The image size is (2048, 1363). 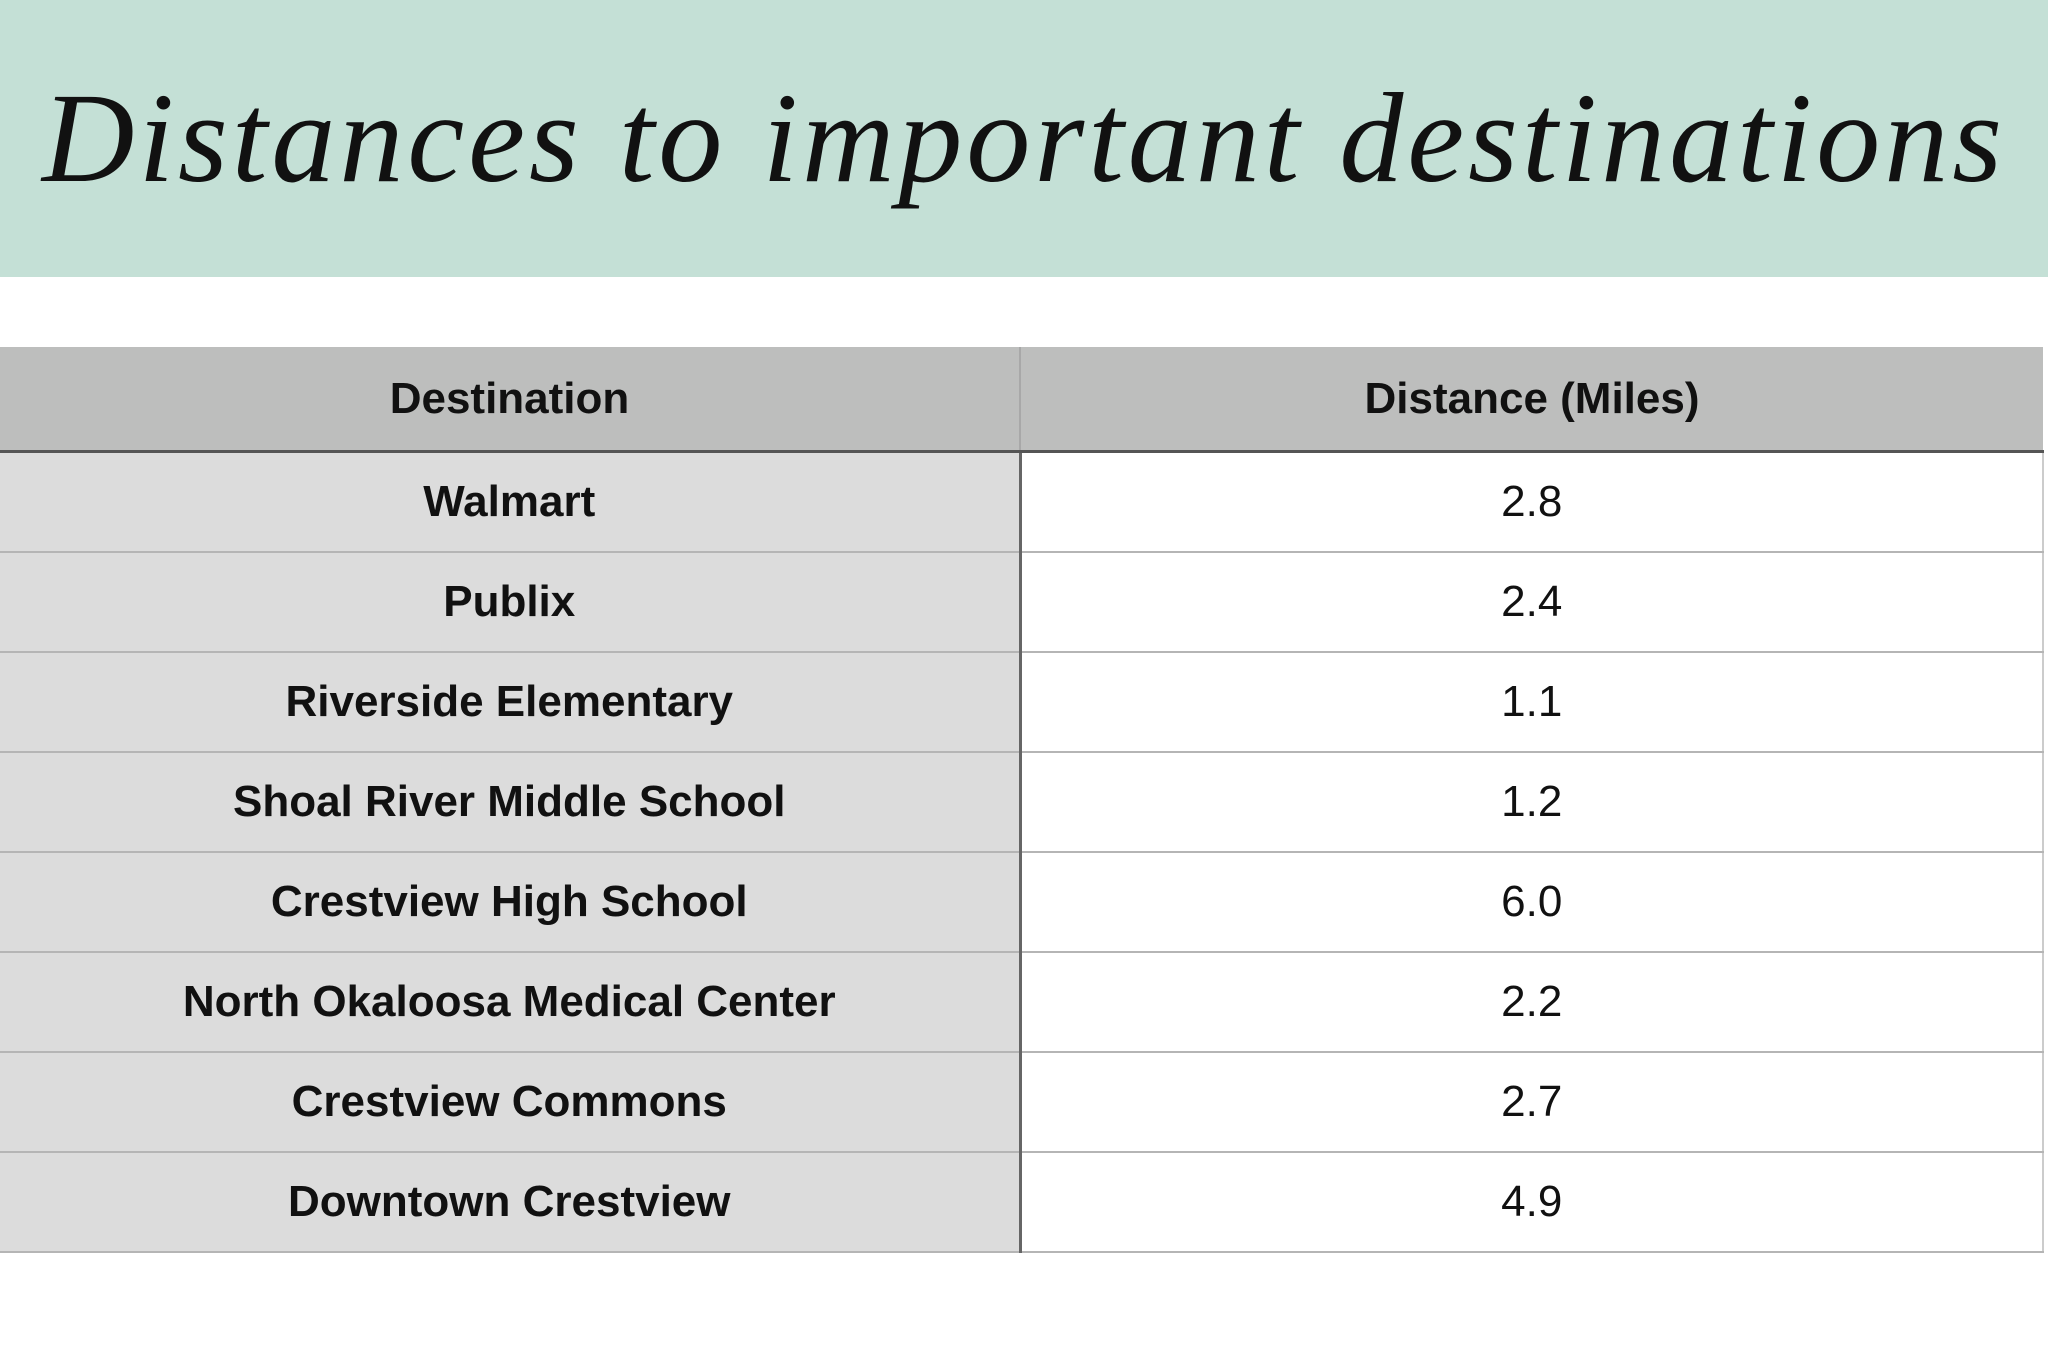 What do you see at coordinates (1532, 1102) in the screenshot?
I see `distance-cell: 2.7` at bounding box center [1532, 1102].